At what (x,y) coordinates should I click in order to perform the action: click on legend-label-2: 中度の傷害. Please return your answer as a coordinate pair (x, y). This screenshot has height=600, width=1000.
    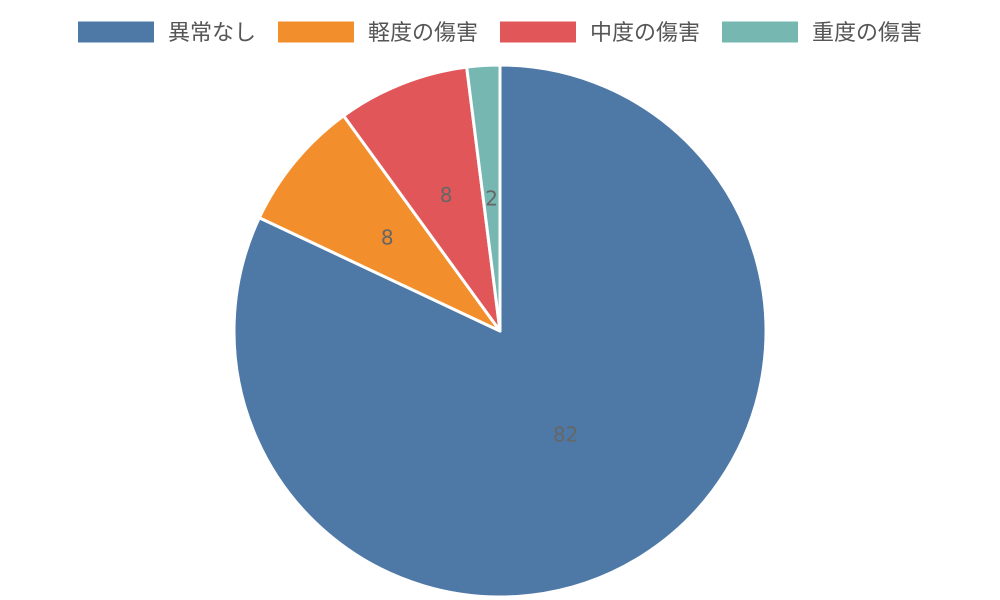
    Looking at the image, I should click on (645, 33).